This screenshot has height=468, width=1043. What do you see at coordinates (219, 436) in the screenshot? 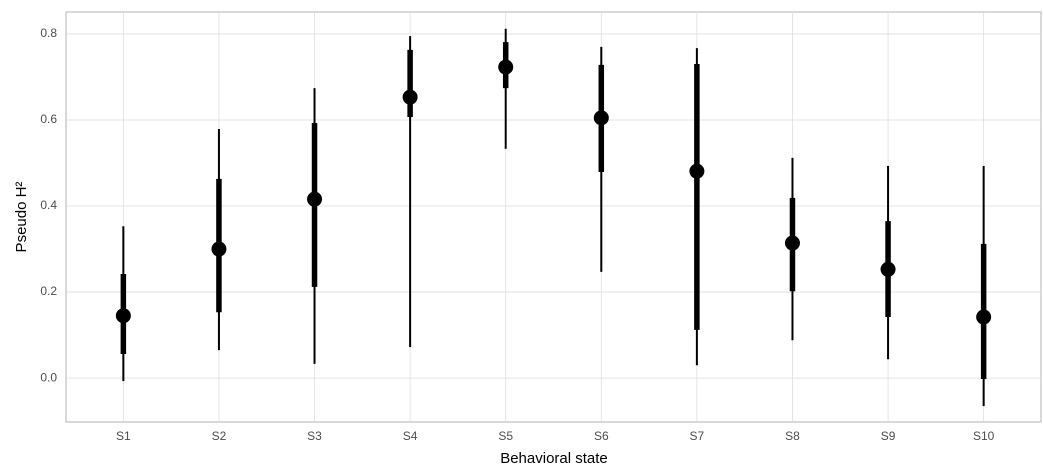
I see `x-tick-label: S2` at bounding box center [219, 436].